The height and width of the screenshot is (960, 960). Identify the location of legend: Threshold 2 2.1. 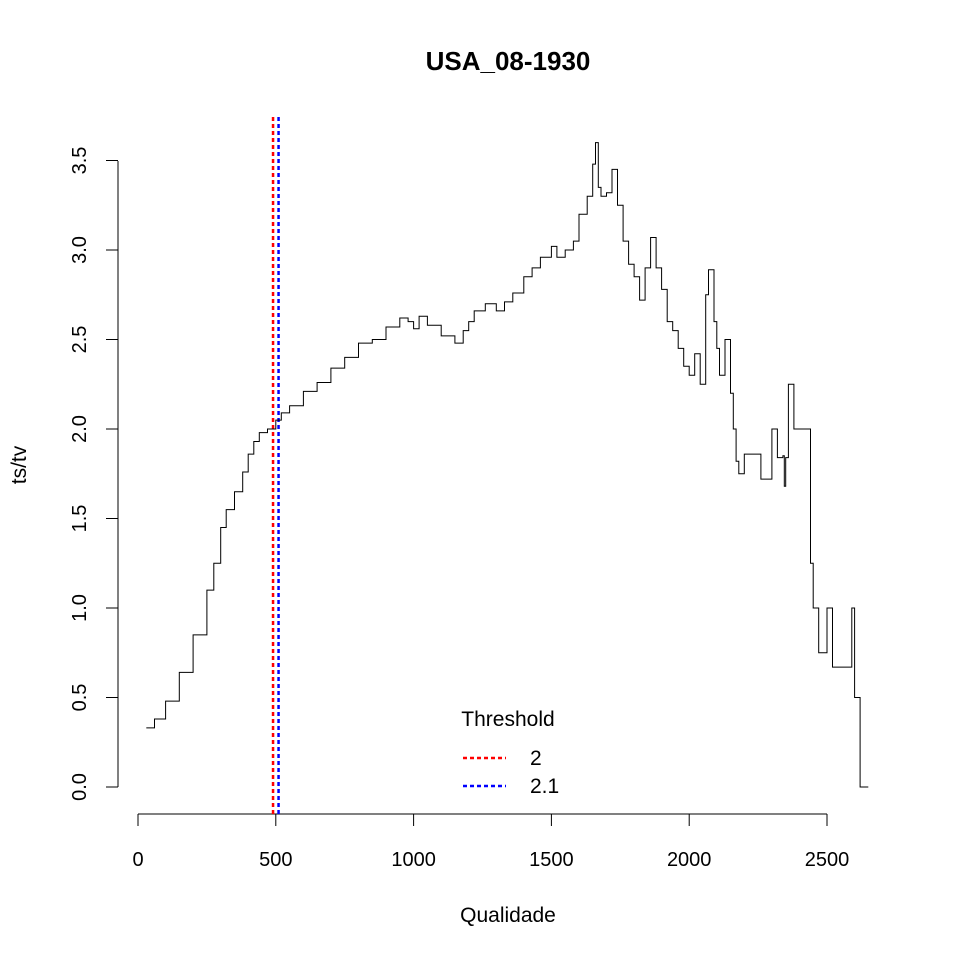
(510, 753).